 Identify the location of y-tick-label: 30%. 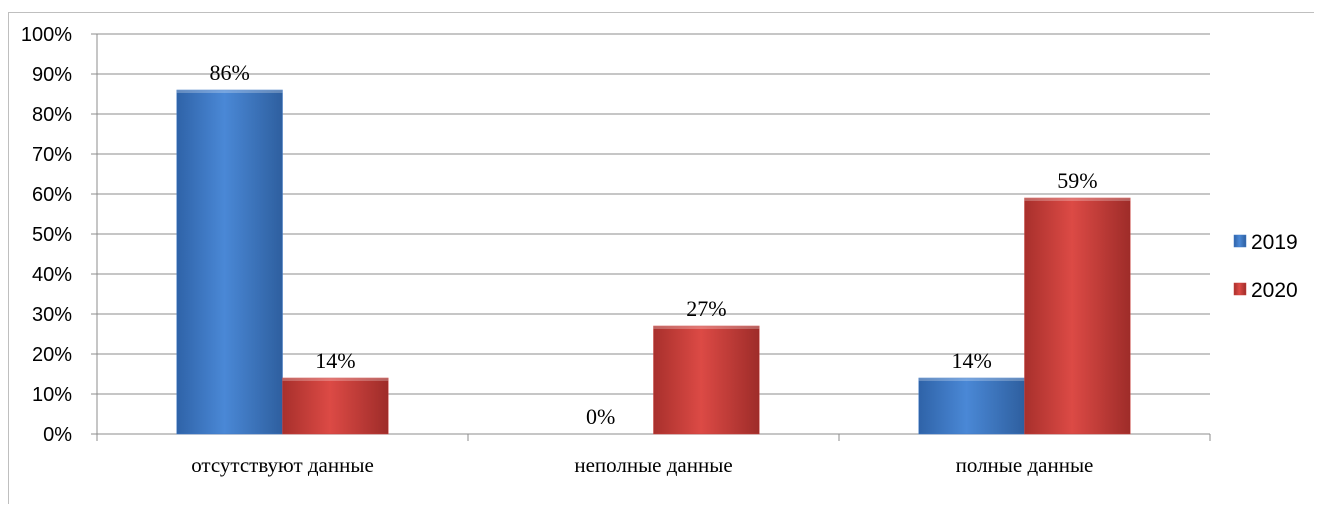
(52, 315).